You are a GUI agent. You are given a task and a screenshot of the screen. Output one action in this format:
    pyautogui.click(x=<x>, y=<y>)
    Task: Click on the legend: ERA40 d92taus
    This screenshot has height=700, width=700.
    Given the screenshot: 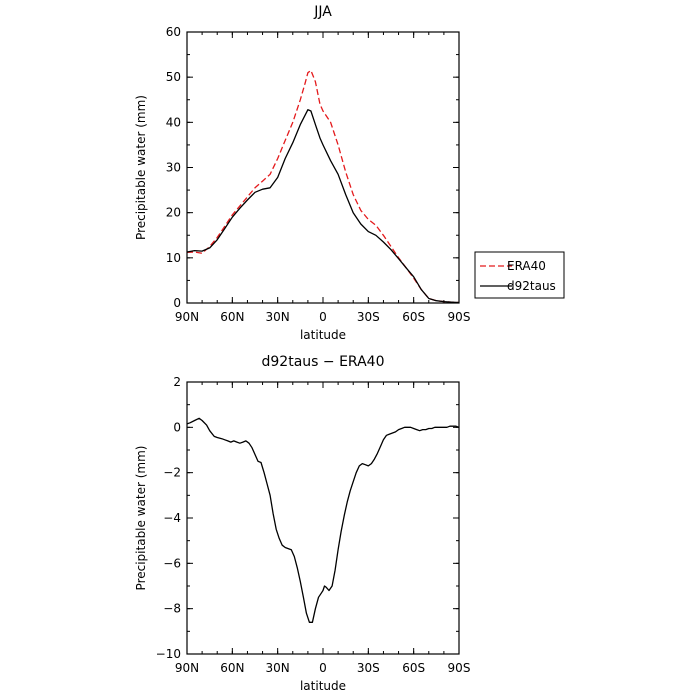 What is the action you would take?
    pyautogui.click(x=519, y=275)
    